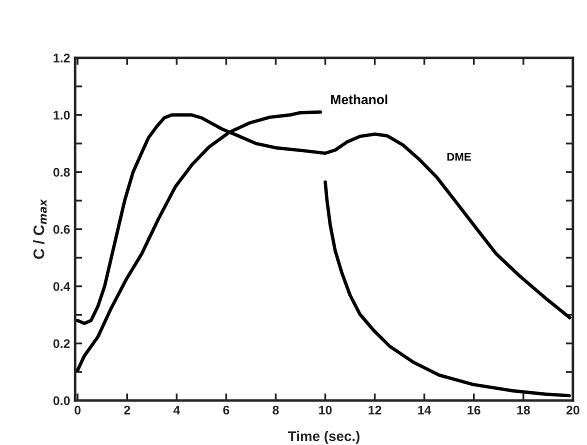  What do you see at coordinates (324, 437) in the screenshot?
I see `x-axis-title: Time (sec.)` at bounding box center [324, 437].